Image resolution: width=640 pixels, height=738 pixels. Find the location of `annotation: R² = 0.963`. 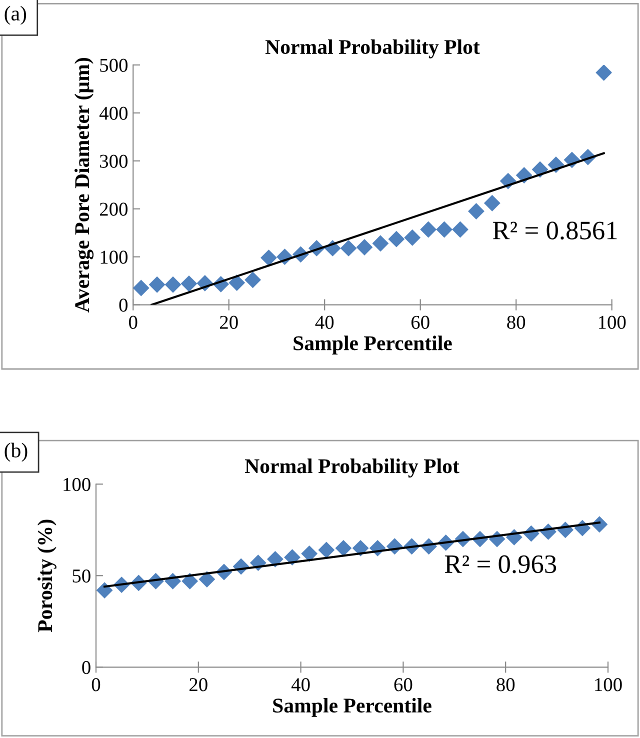

annotation: R² = 0.963 is located at coordinates (500, 564).